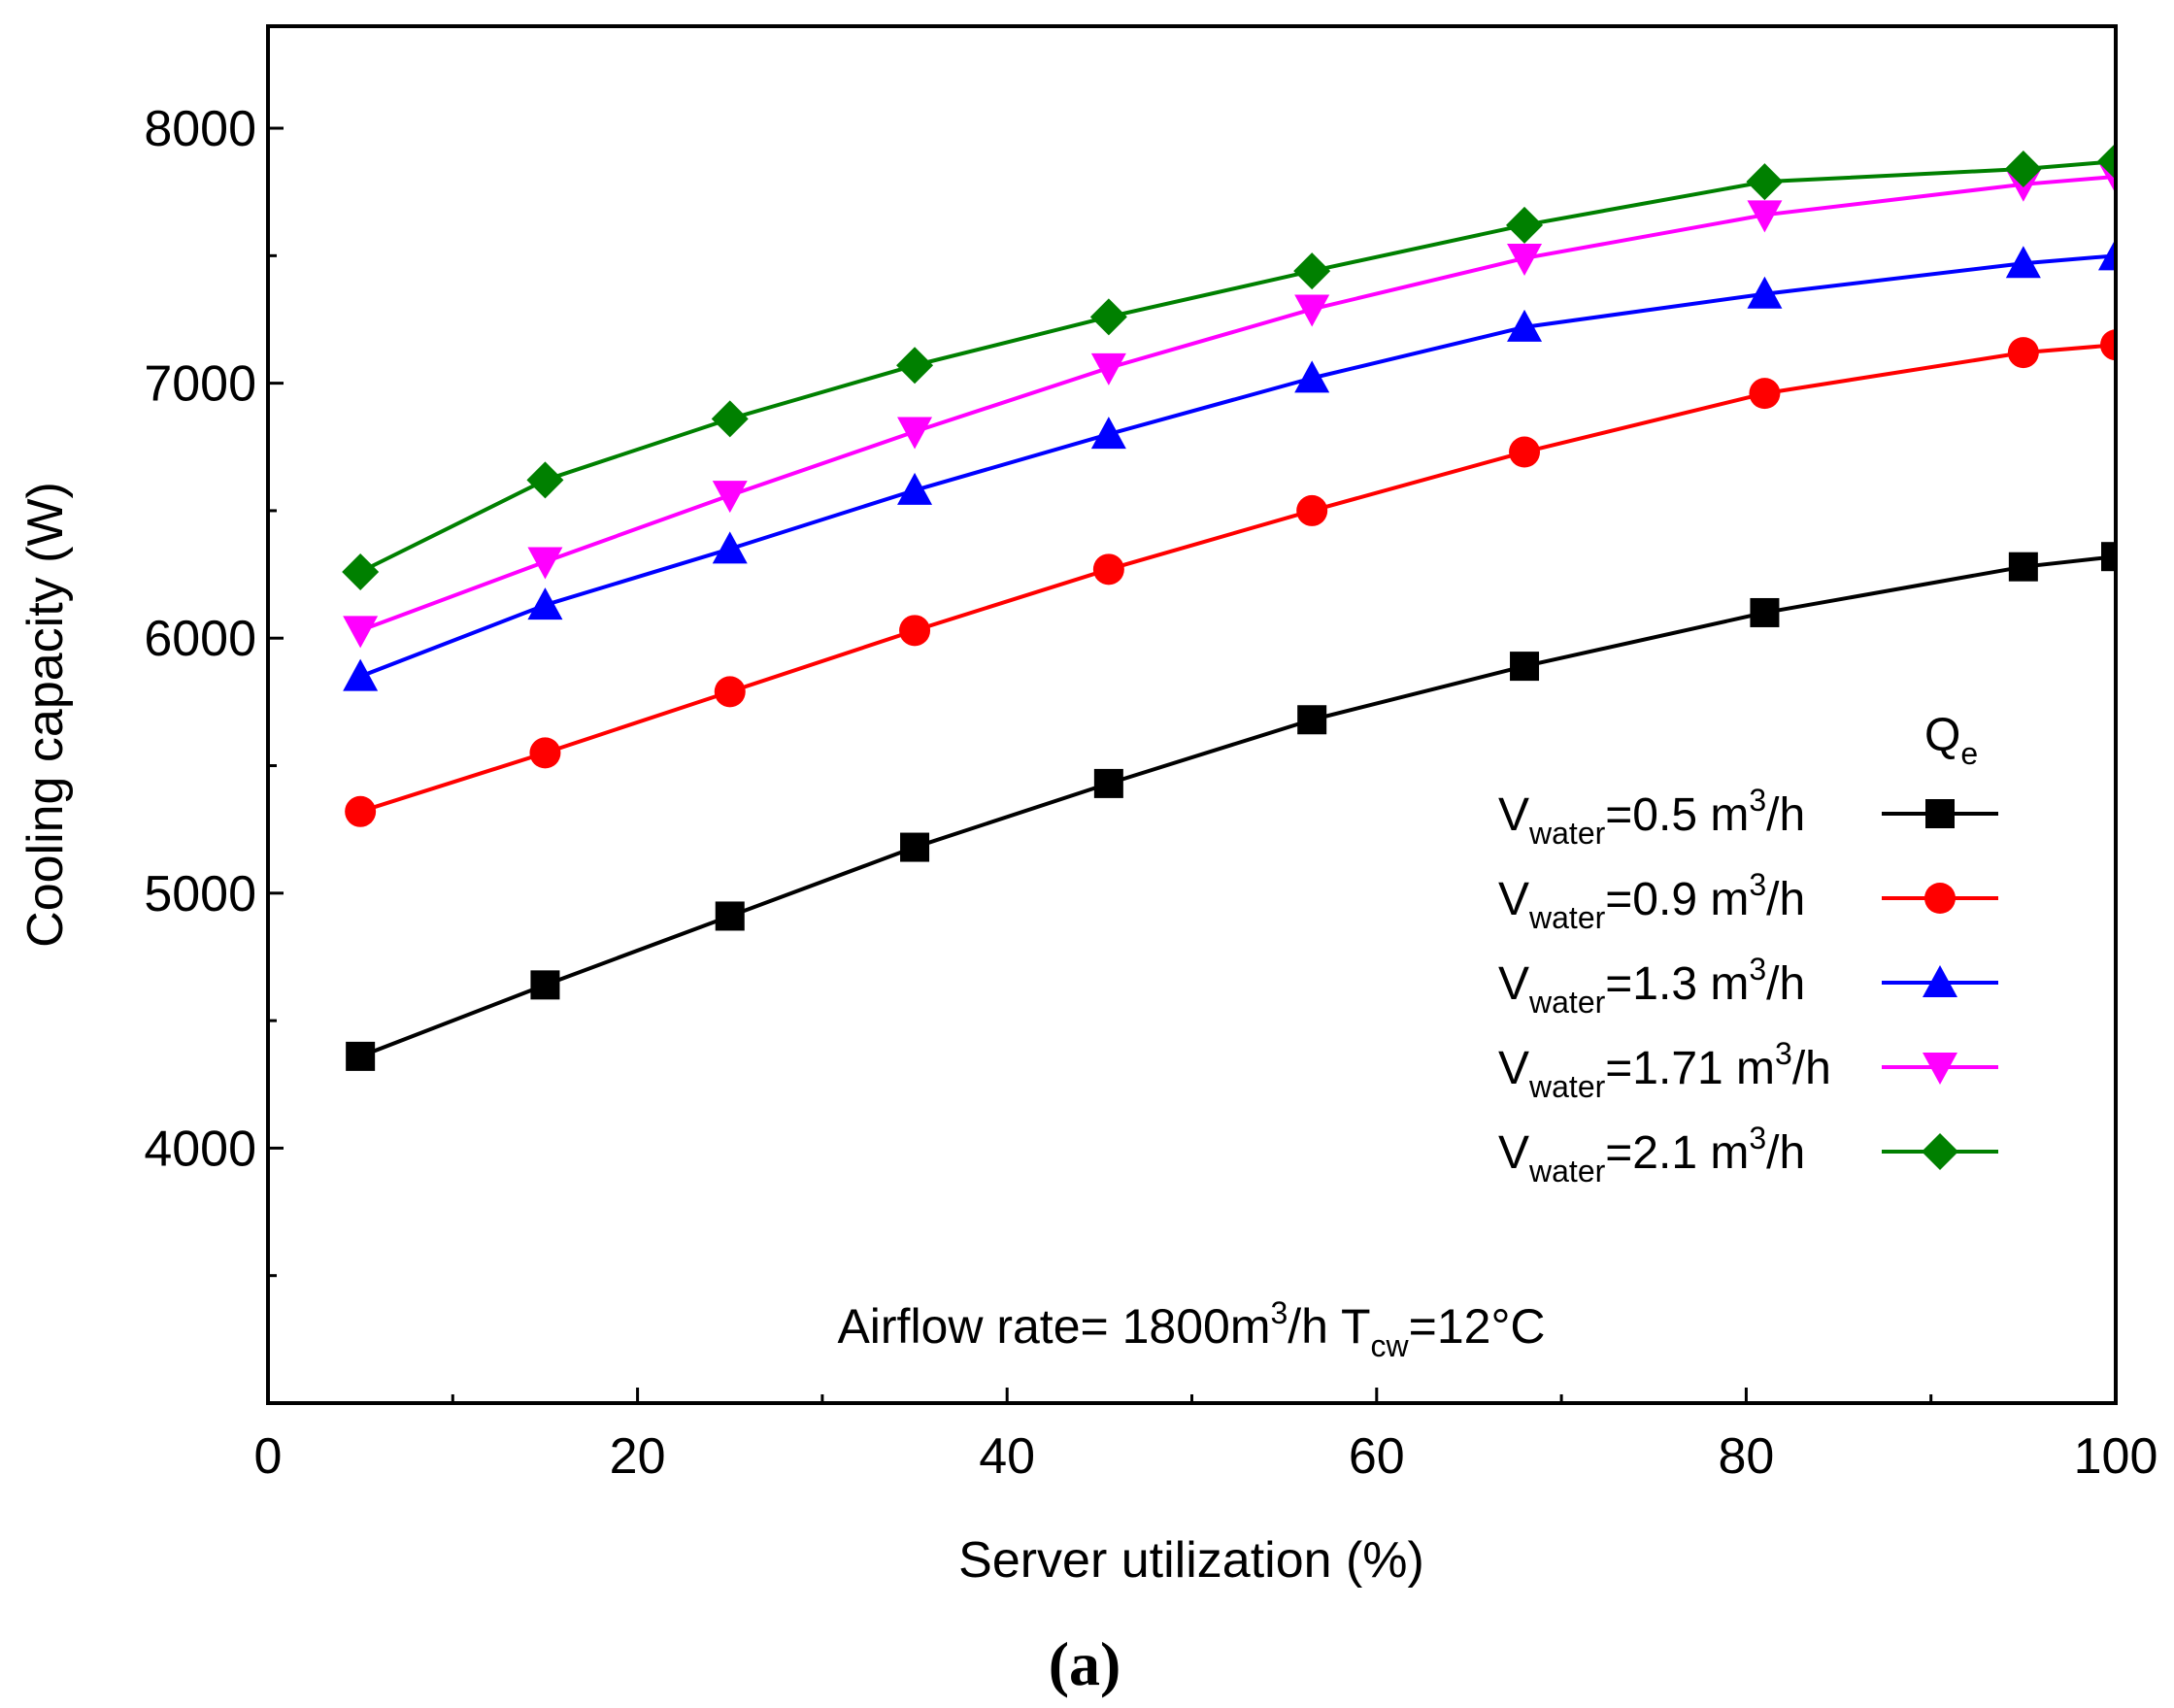 The image size is (2174, 1708). I want to click on x-tick-label: 0, so click(268, 1456).